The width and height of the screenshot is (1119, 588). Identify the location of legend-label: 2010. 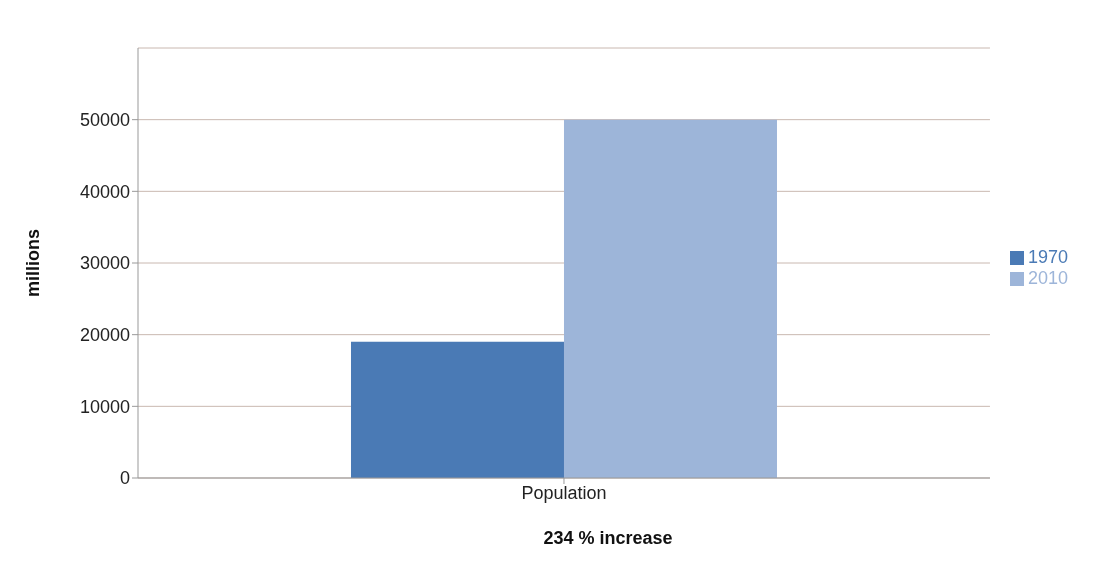
(1047, 278).